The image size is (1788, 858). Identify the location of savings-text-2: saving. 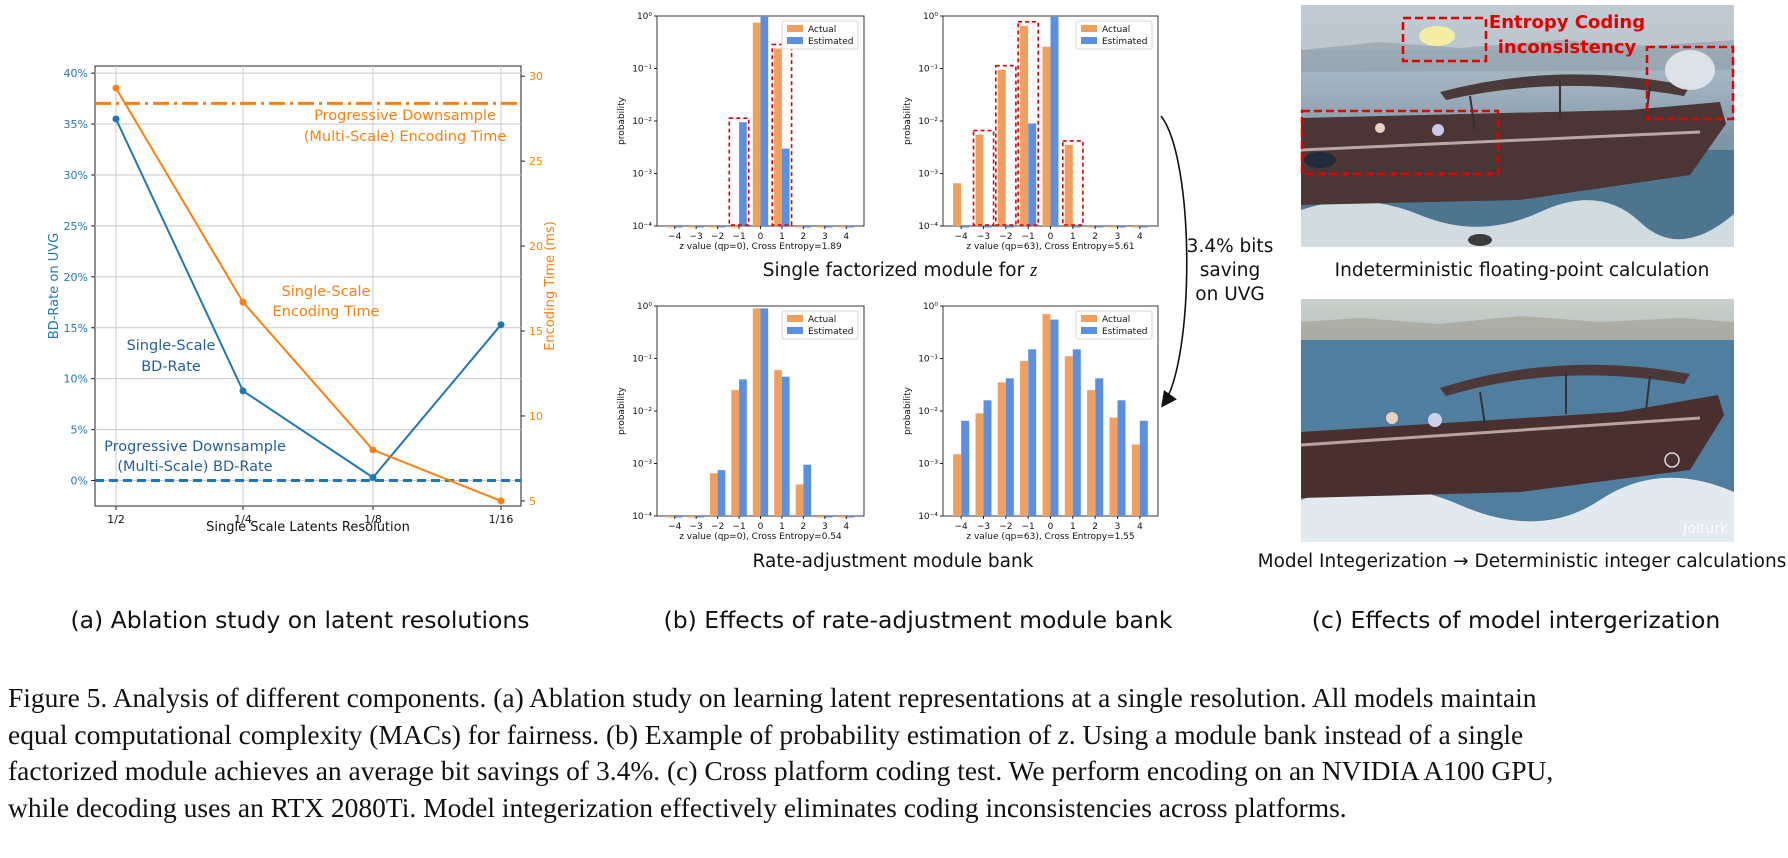
(1230, 270).